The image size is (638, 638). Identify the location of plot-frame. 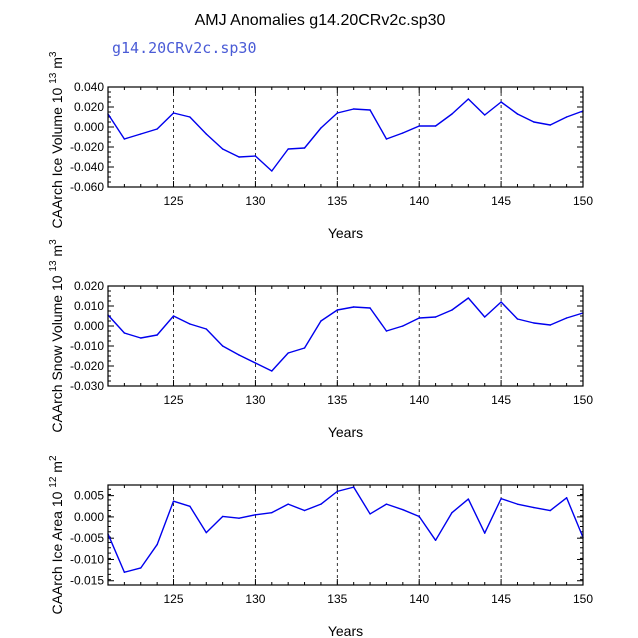
(345, 336).